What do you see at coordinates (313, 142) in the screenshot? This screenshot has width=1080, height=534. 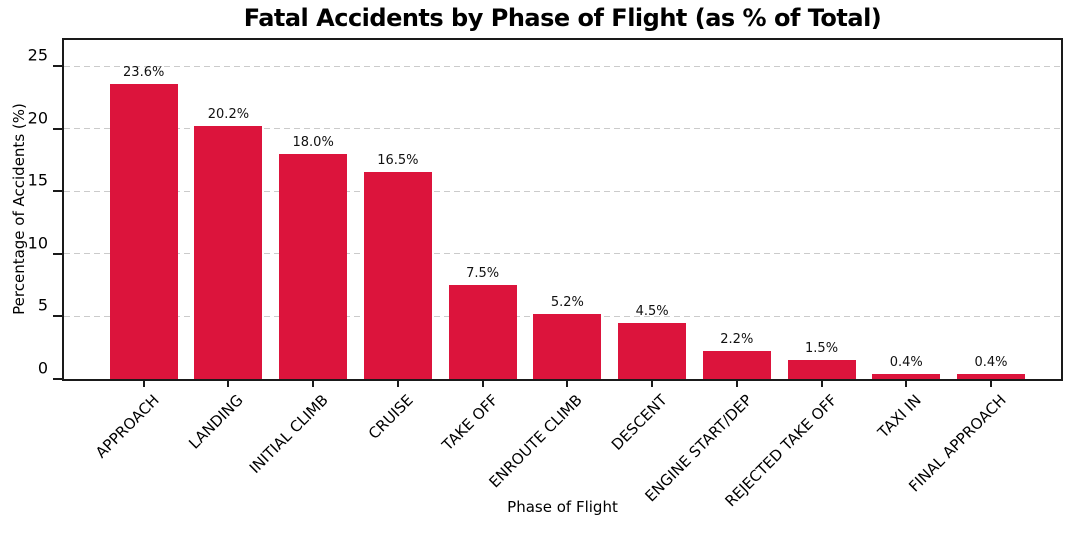 I see `bar-value-label: 18.0%` at bounding box center [313, 142].